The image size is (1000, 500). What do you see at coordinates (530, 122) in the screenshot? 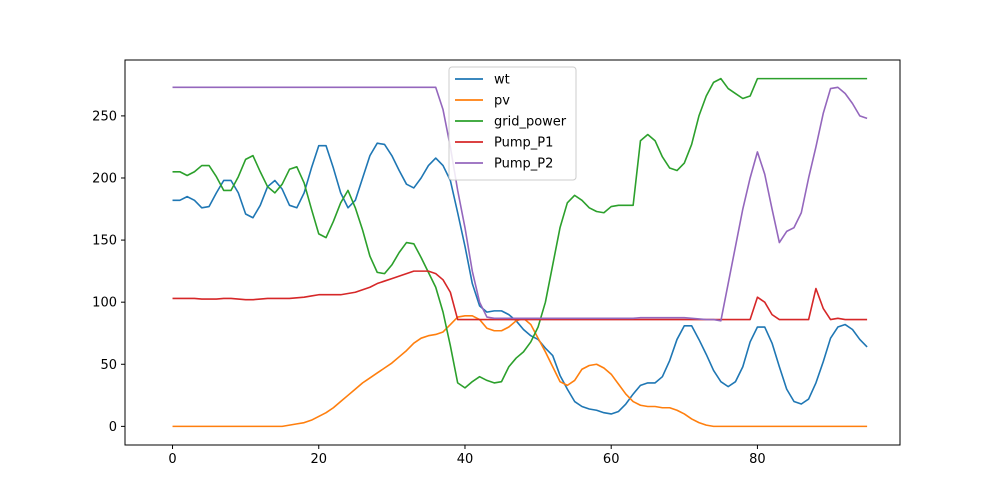
I see `legend-label-grid-power: grid_power` at bounding box center [530, 122].